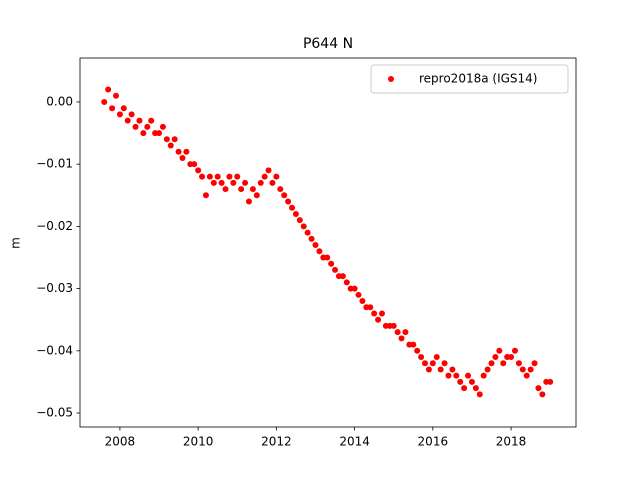 This screenshot has height=480, width=640. I want to click on x-tick-label: 2012, so click(276, 442).